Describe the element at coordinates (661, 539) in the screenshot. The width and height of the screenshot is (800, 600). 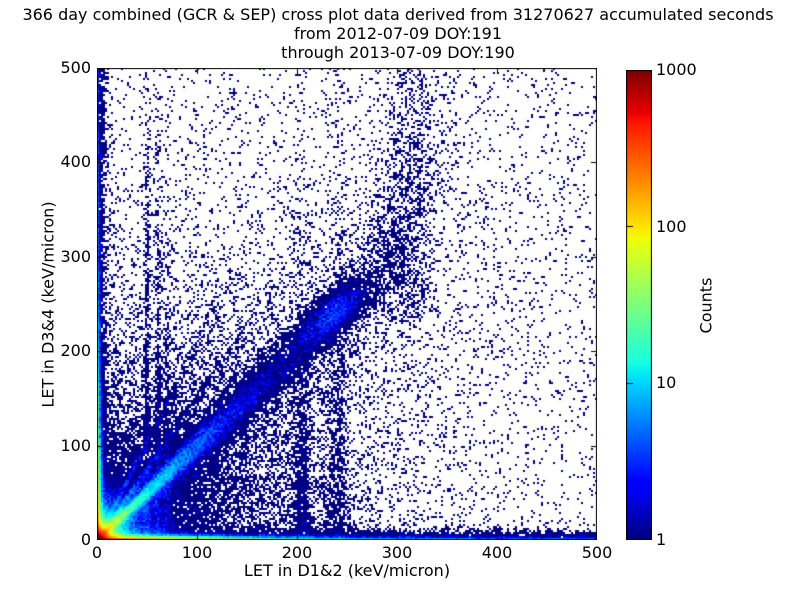
I see `colorbar-tick-label: 1` at that location.